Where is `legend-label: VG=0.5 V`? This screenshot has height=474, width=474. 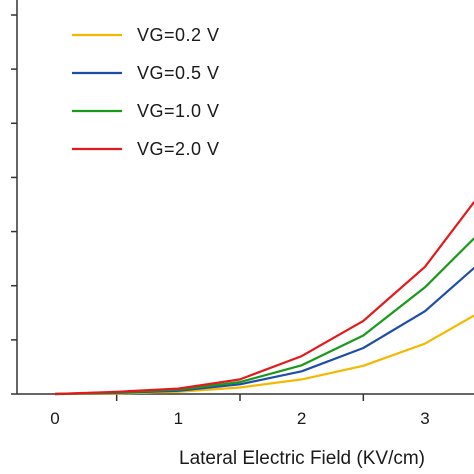 legend-label: VG=0.5 V is located at coordinates (178, 73).